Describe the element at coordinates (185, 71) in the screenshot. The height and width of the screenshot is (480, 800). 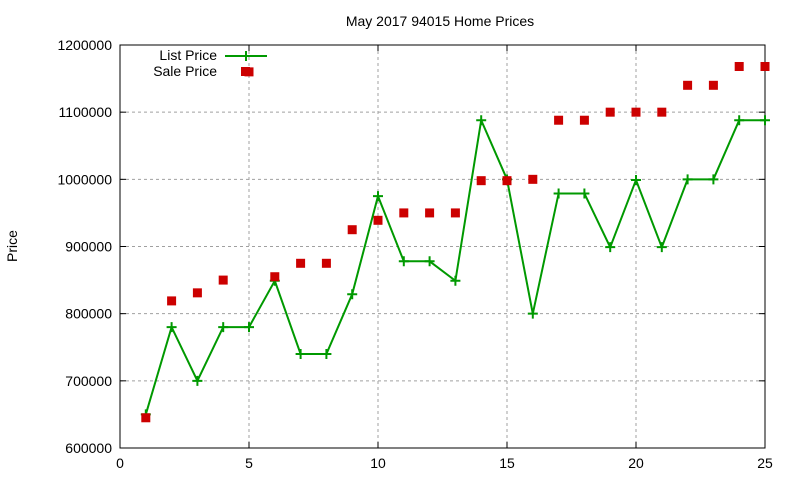
I see `legend-label-sale-price: Sale Price` at that location.